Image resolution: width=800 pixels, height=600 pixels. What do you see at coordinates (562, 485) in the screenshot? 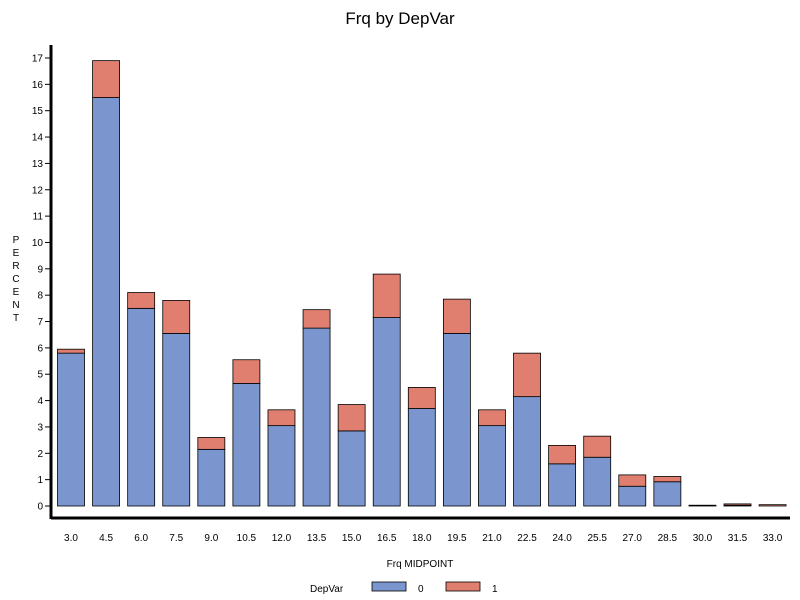
I see `bar-segment-0-24.0` at bounding box center [562, 485].